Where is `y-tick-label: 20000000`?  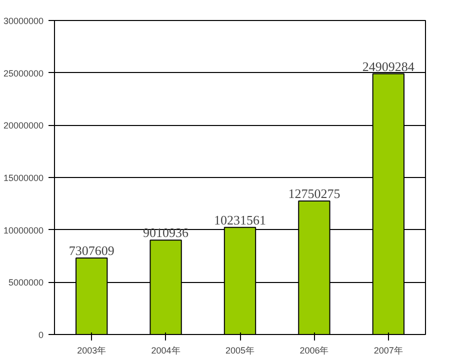 y-tick-label: 20000000 is located at coordinates (23, 125).